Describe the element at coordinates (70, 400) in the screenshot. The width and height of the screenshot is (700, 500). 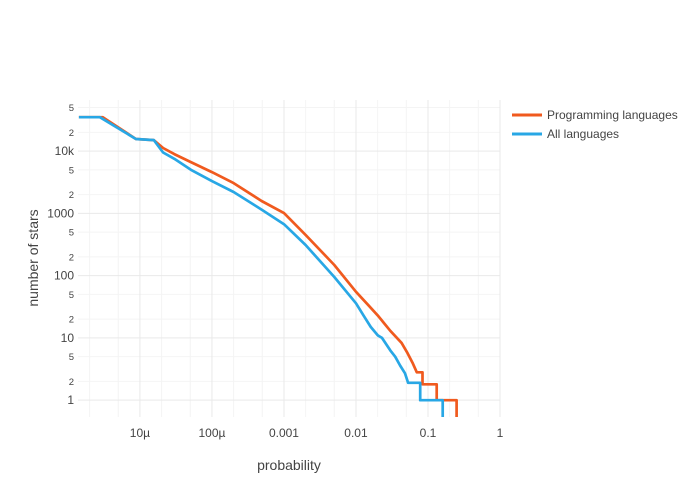
I see `y-tick-label: 1` at that location.